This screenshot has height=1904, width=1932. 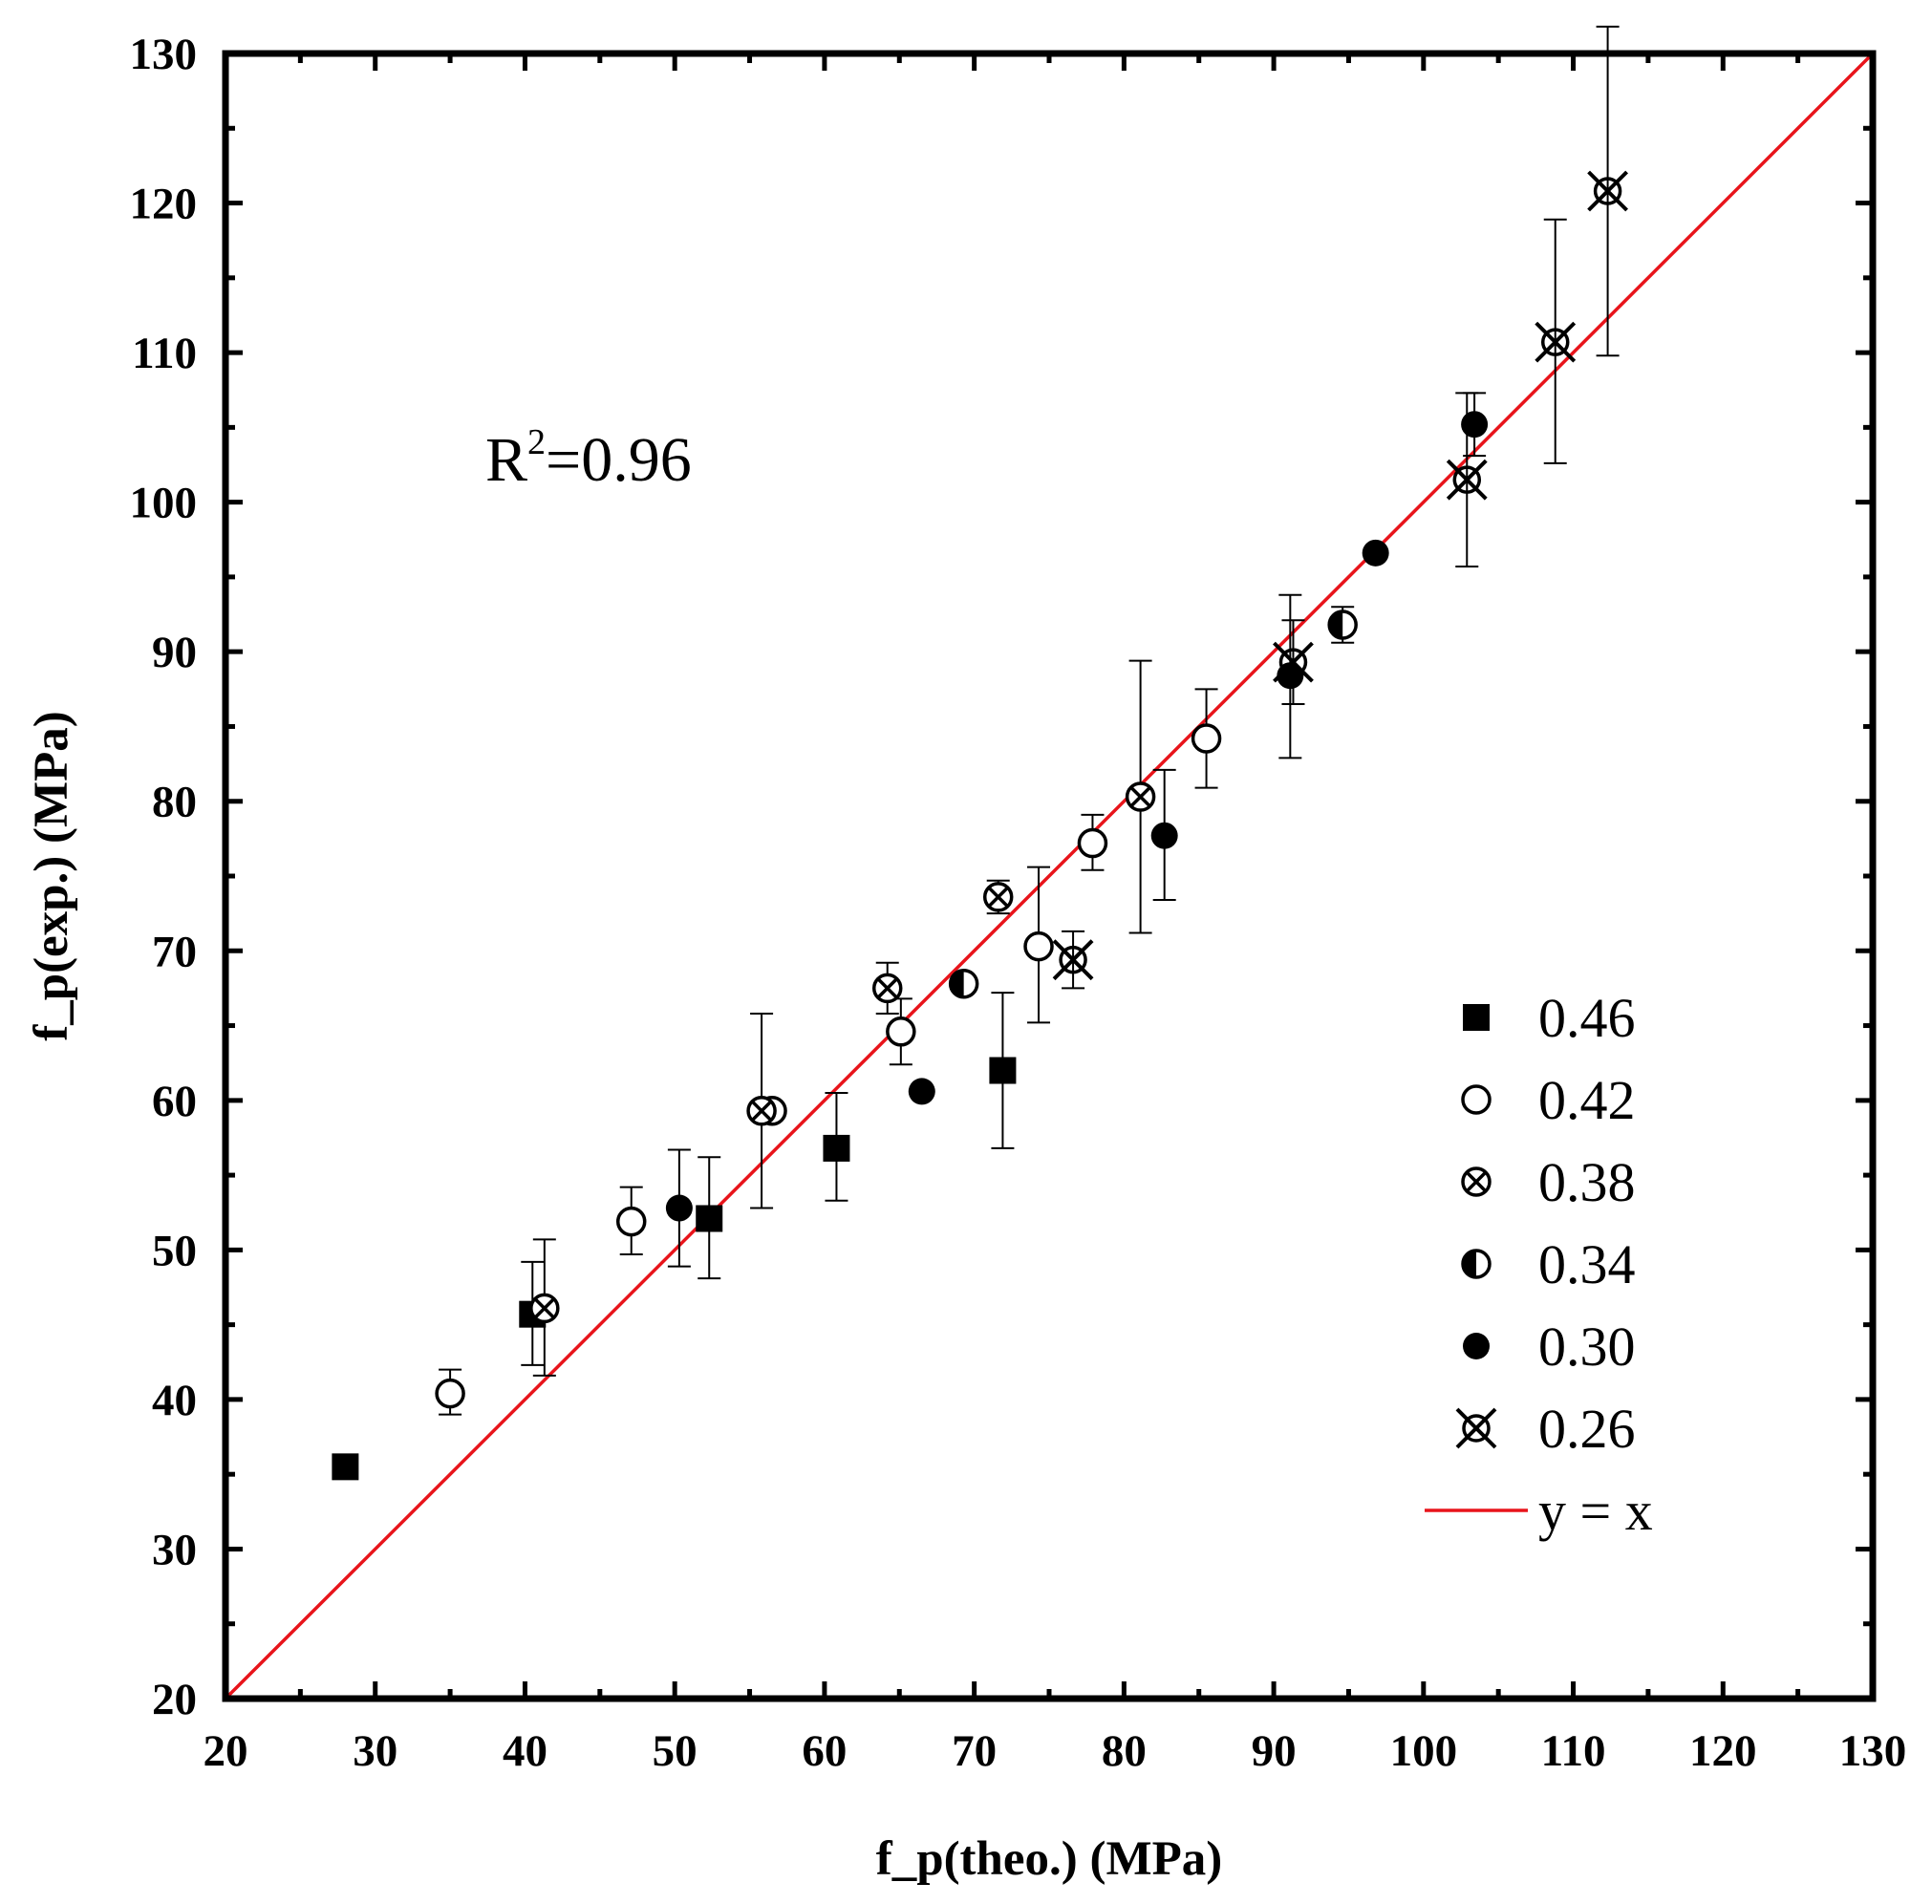 I want to click on legend-label: 0.34, so click(x=1587, y=1264).